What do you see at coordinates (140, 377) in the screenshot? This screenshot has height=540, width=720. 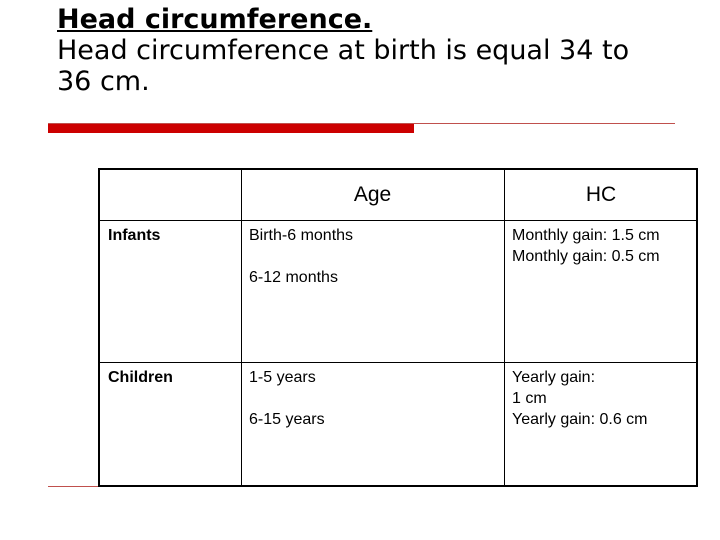 I see `row-label-children: Children` at bounding box center [140, 377].